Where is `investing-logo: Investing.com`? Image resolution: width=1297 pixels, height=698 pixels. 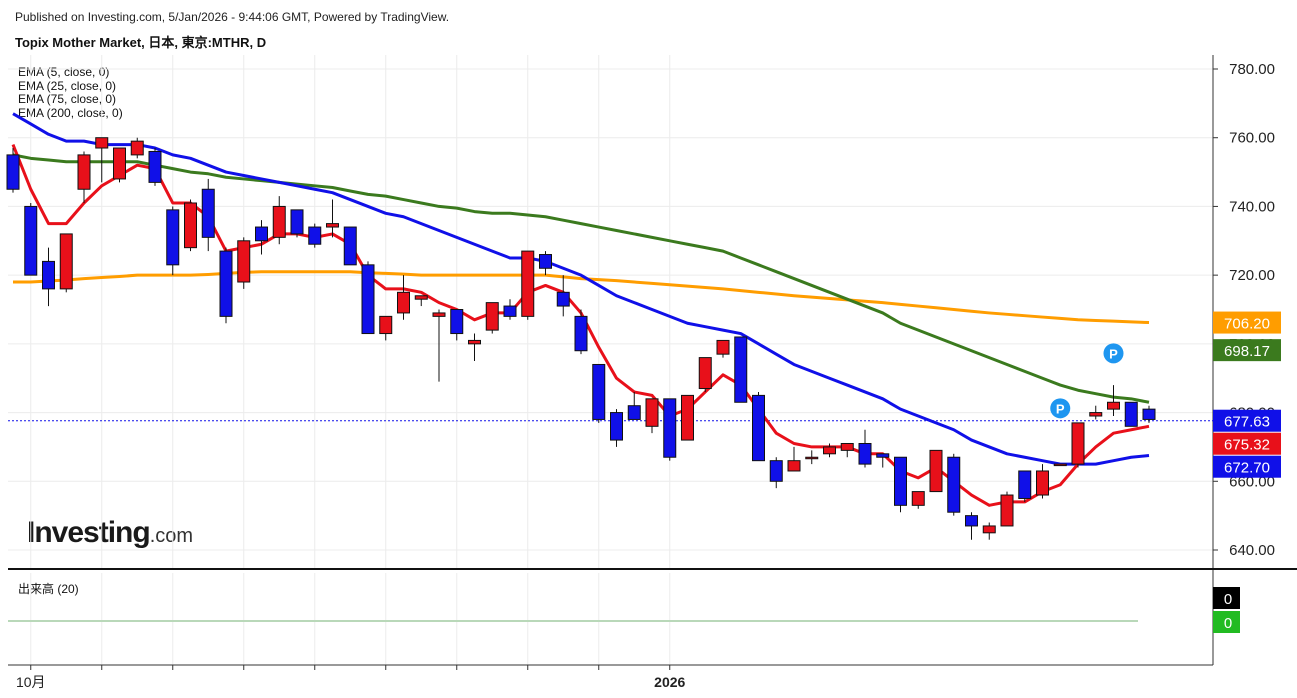
investing-logo: Investing.com is located at coordinates (110, 533).